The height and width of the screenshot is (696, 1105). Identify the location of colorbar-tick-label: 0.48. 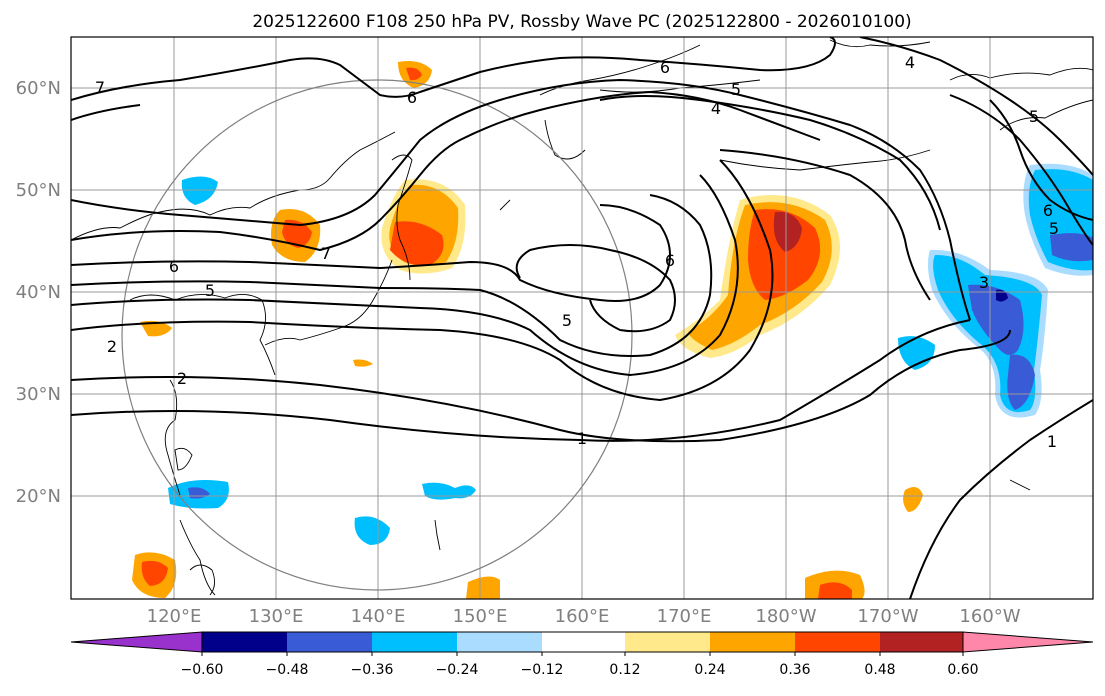
(879, 670).